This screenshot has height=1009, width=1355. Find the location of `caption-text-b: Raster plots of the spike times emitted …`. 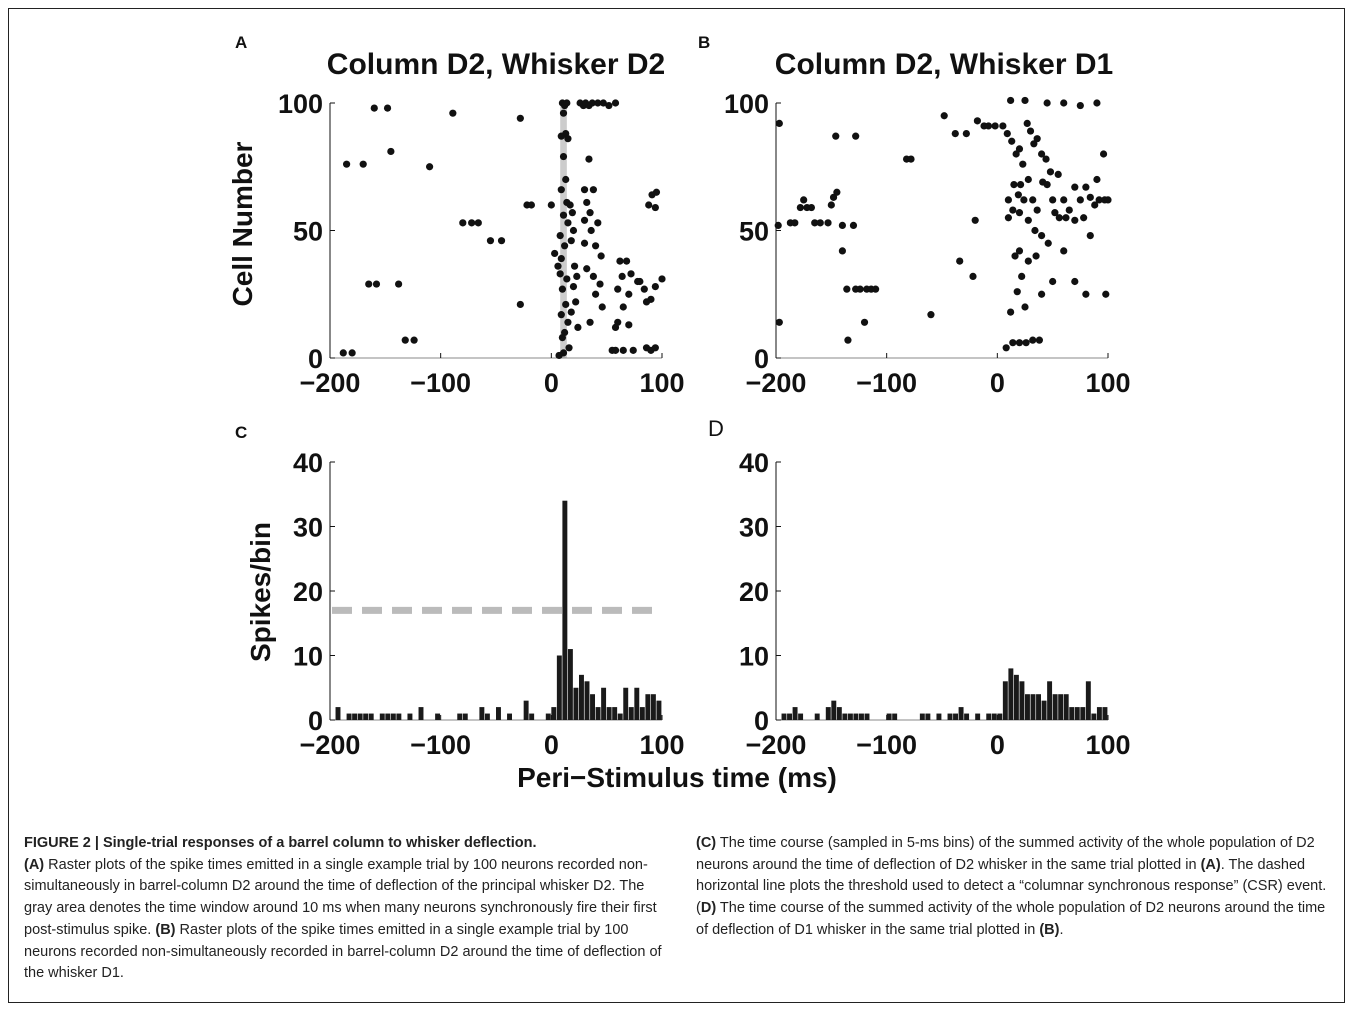

caption-text-b: Raster plots of the spike times emitted … is located at coordinates (343, 951).